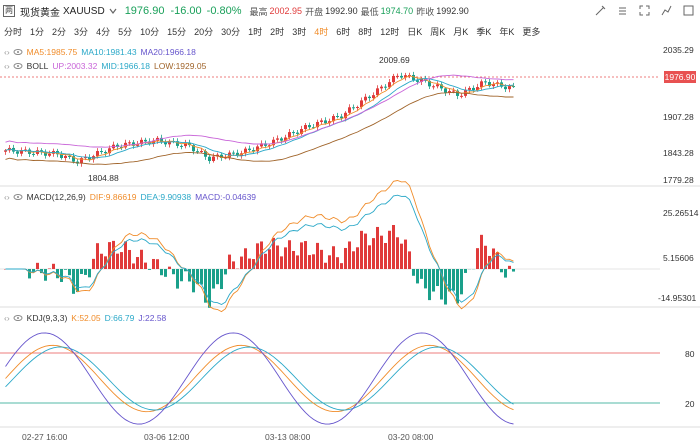 The height and width of the screenshot is (444, 700). What do you see at coordinates (390, 31) in the screenshot?
I see `timeframe-16: 12时` at bounding box center [390, 31].